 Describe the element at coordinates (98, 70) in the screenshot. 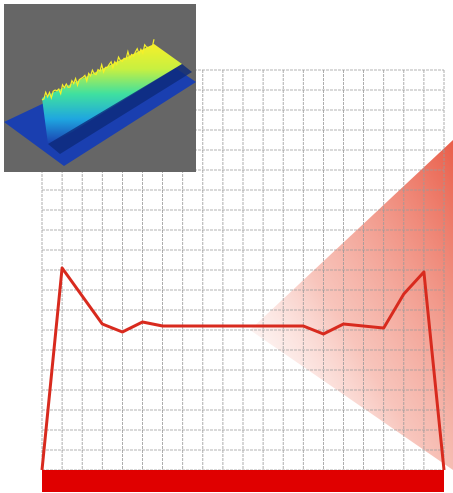

I see `inset-noisy-ridge` at that location.